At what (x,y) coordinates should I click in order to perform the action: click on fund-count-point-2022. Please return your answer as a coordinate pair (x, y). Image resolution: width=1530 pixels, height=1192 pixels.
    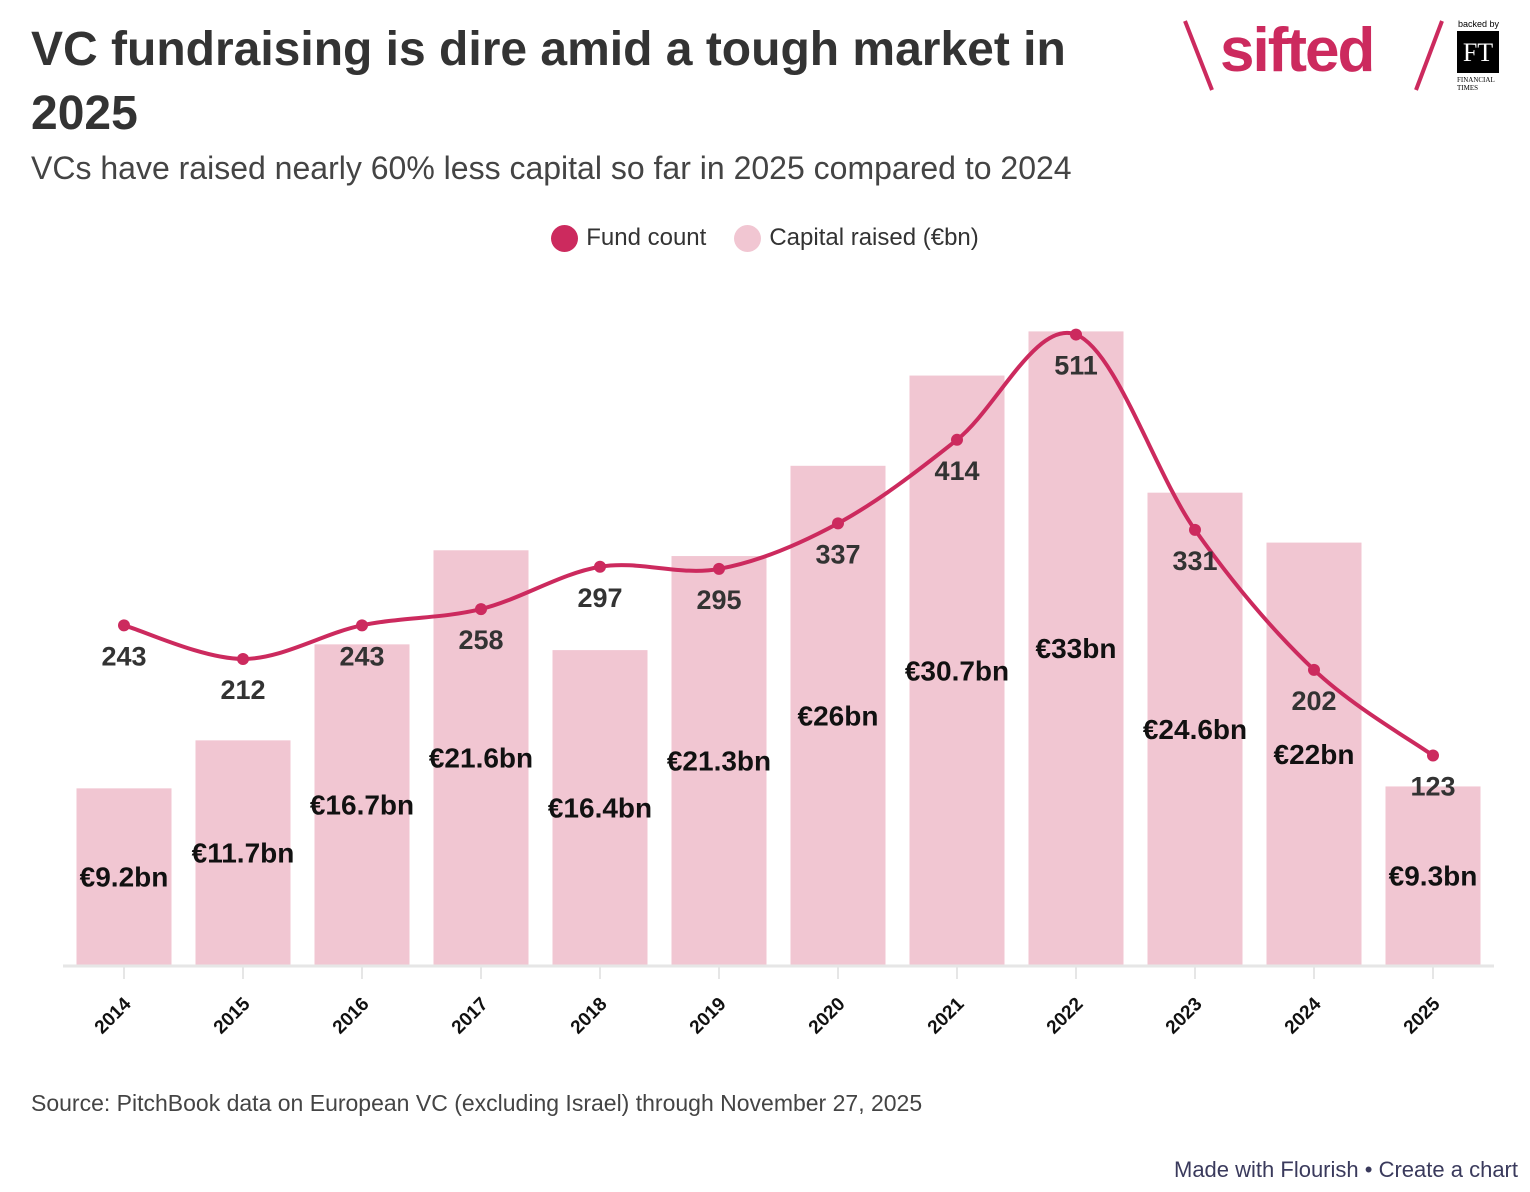
    Looking at the image, I should click on (1076, 334).